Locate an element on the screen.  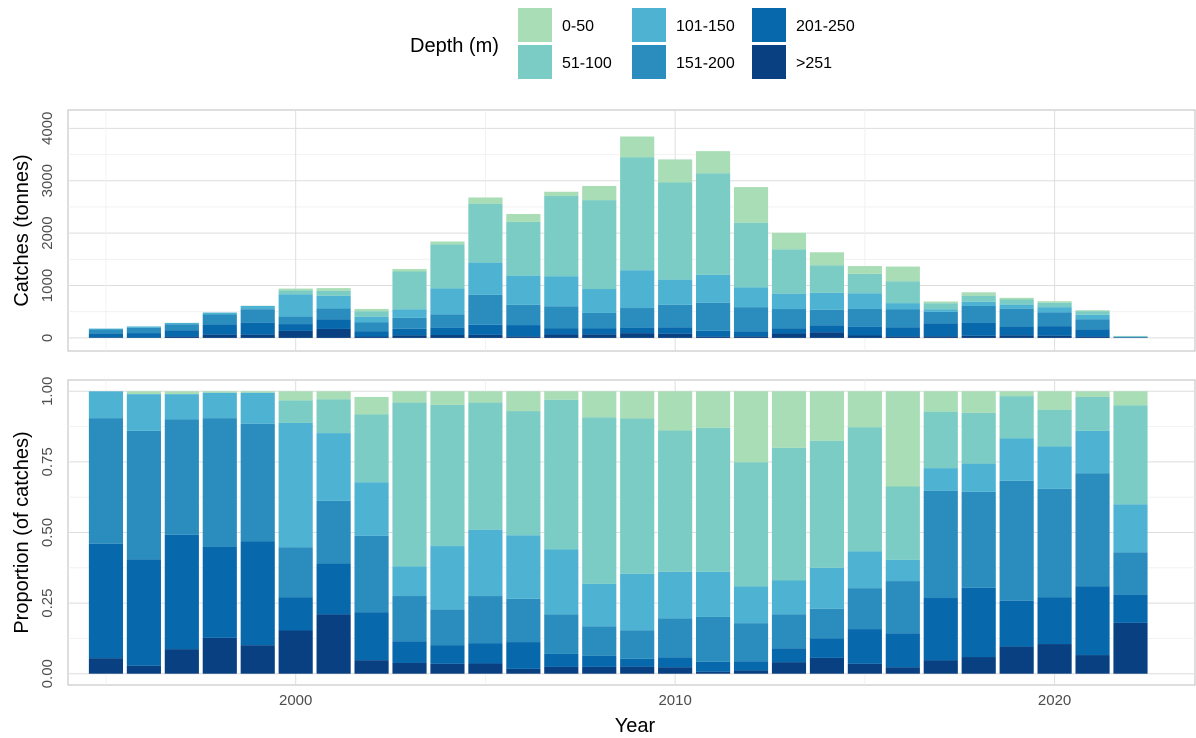
catches-bar-2015->251 is located at coordinates (864, 336).